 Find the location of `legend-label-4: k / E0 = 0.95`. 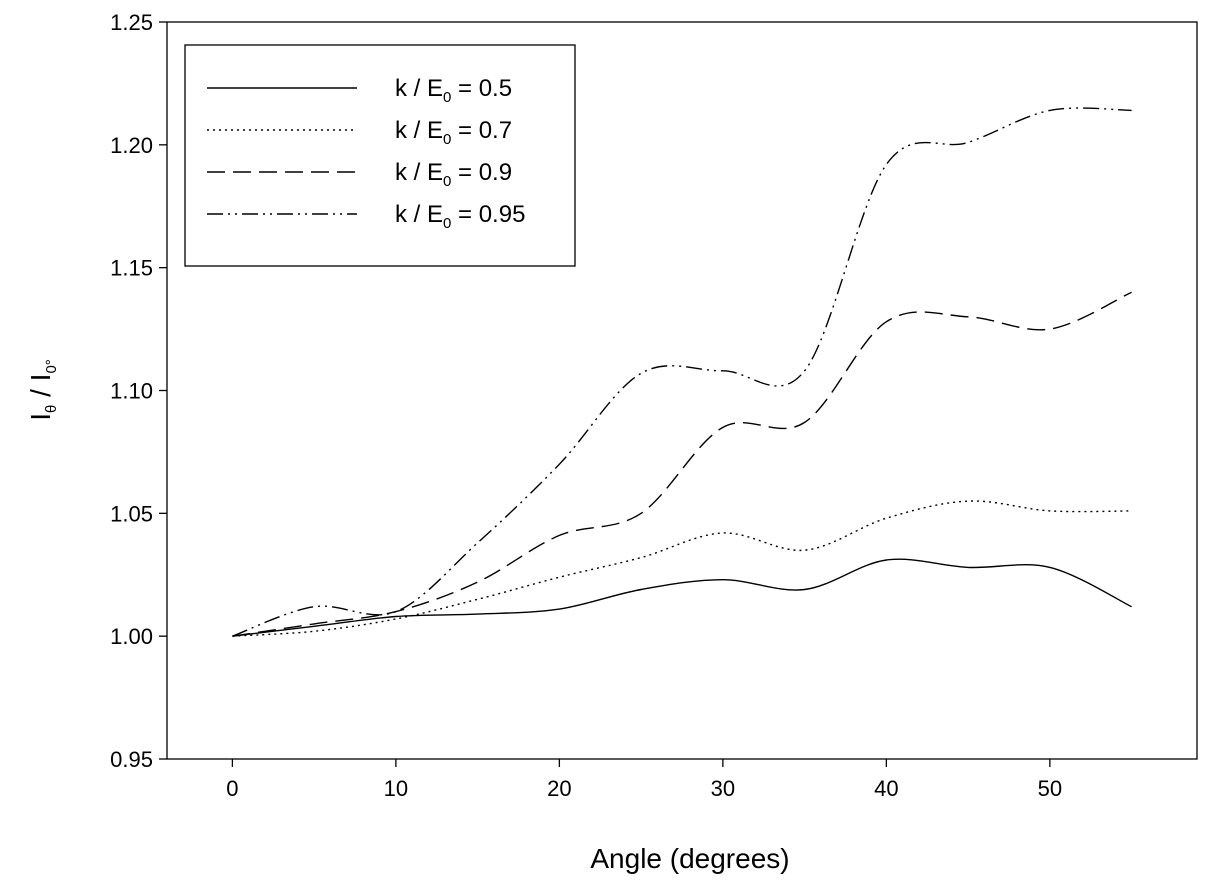

legend-label-4: k / E0 = 0.95 is located at coordinates (460, 216).